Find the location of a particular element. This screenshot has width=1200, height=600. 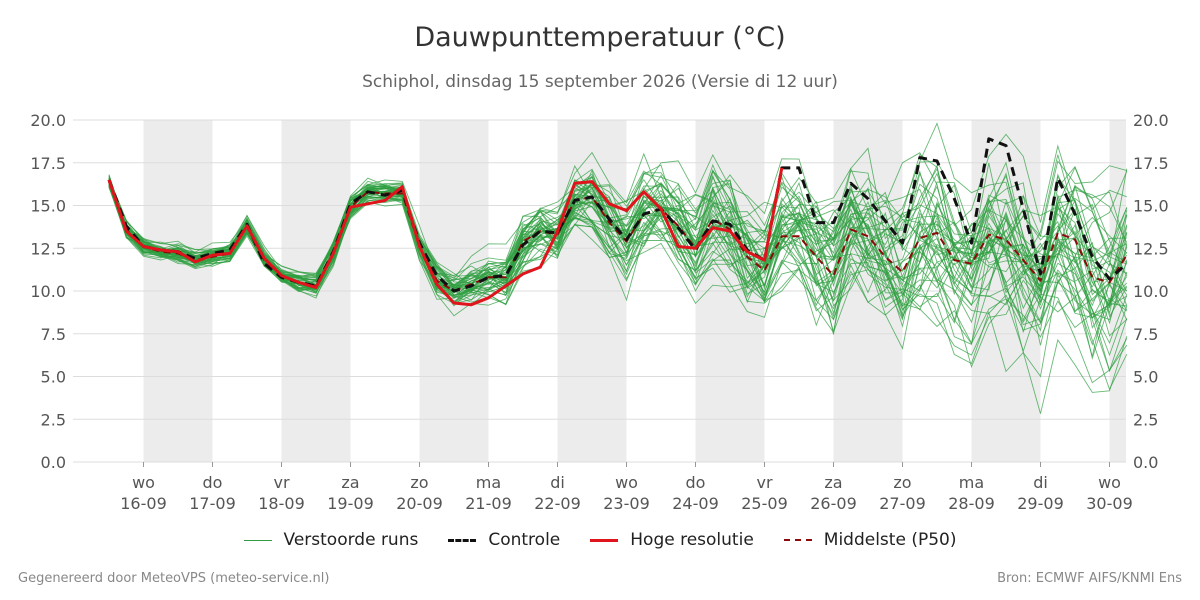

legend-label-control: Controle is located at coordinates (524, 540).